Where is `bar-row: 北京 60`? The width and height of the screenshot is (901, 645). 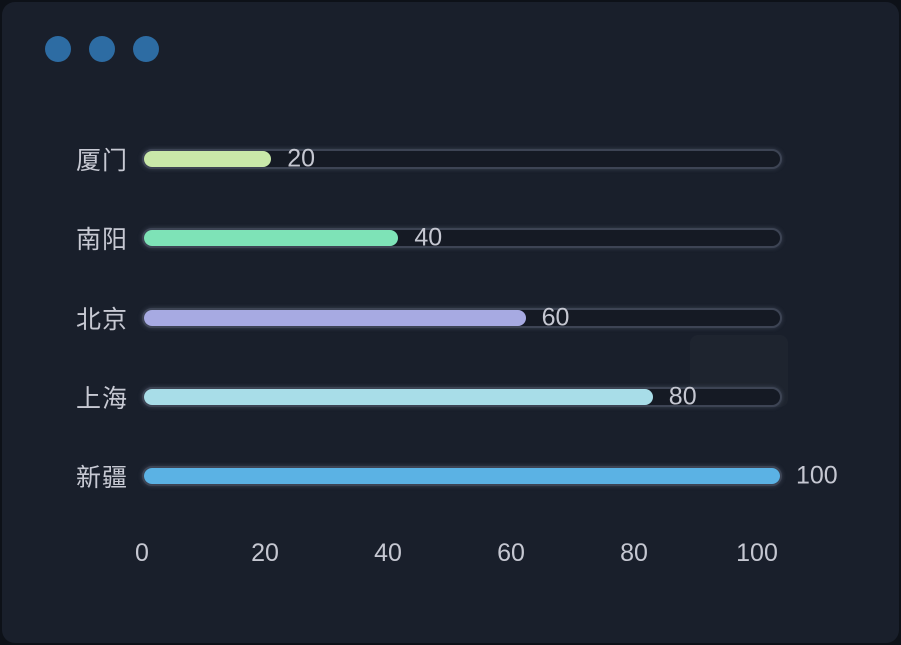 bar-row: 北京 60 is located at coordinates (450, 319).